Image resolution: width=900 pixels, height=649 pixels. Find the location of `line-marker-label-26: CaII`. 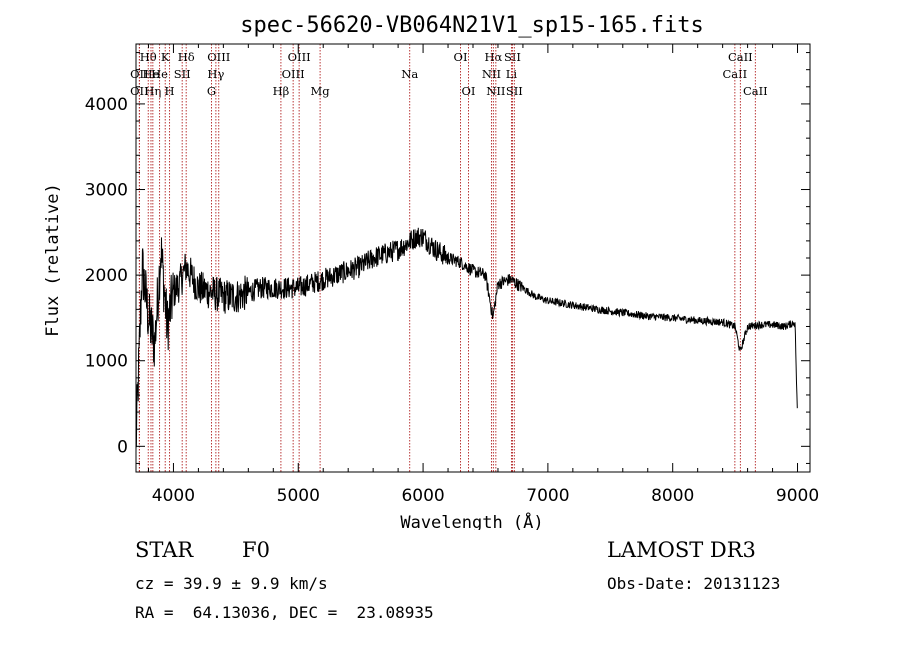

line-marker-label-26: CaII is located at coordinates (734, 74).